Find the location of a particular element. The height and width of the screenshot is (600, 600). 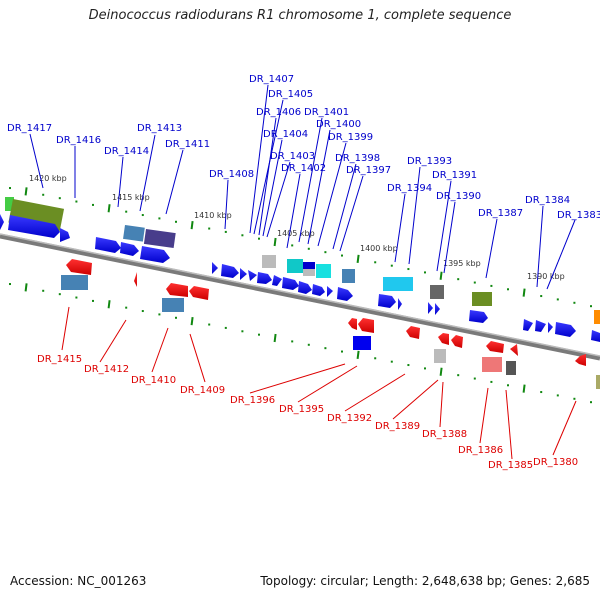

gene-label: DR_1409 is located at coordinates (202, 390).